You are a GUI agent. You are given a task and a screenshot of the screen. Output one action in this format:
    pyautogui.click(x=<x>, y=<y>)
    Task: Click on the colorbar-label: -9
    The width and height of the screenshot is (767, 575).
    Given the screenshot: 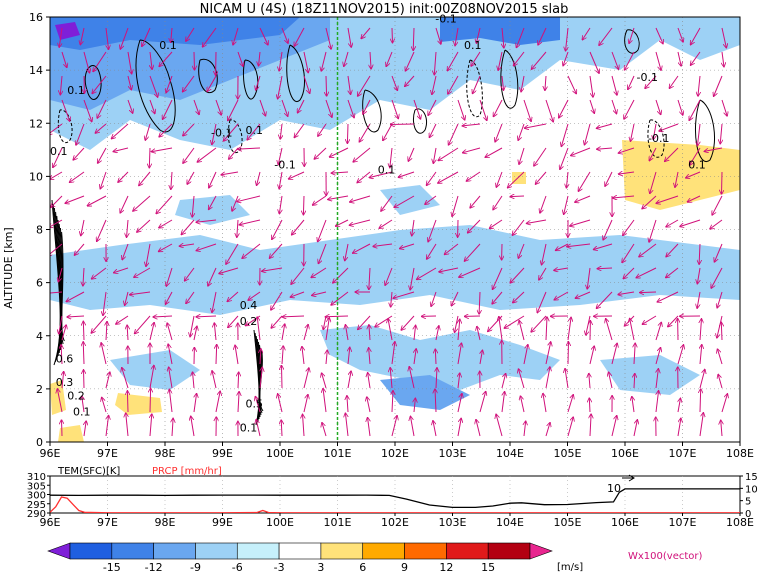 What is the action you would take?
    pyautogui.click(x=195, y=567)
    